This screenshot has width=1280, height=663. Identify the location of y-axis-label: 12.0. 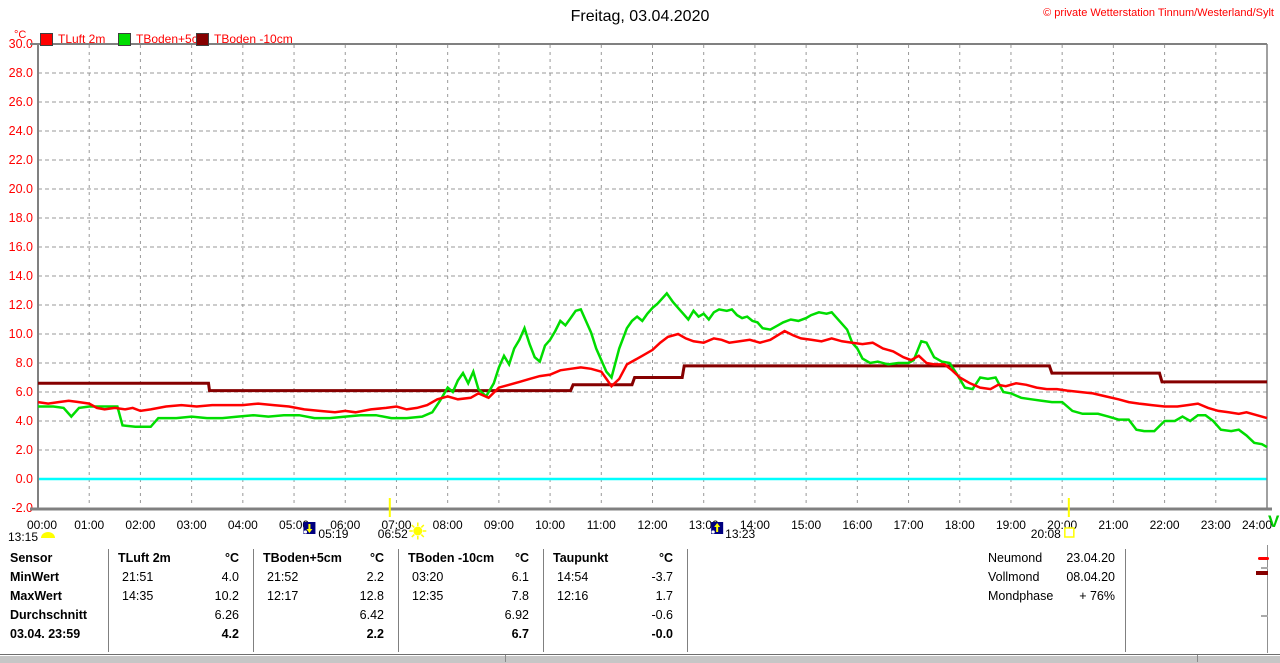
(21, 305).